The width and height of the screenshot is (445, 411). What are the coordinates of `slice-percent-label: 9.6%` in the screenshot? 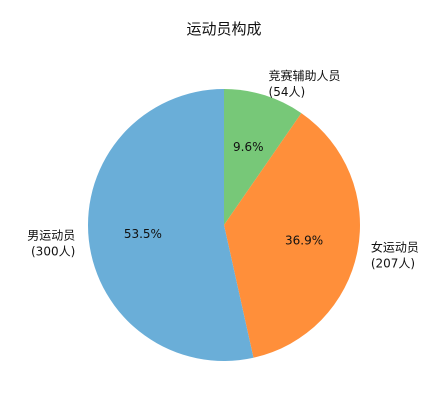 It's located at (248, 147).